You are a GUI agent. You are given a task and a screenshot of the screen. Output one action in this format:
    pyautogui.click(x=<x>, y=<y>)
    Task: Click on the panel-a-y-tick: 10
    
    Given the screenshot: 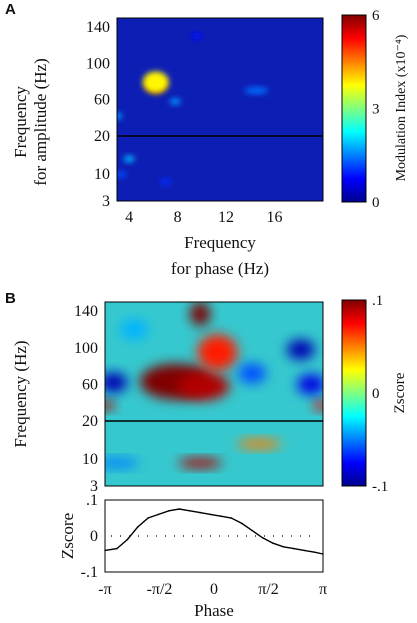 What is the action you would take?
    pyautogui.click(x=102, y=174)
    